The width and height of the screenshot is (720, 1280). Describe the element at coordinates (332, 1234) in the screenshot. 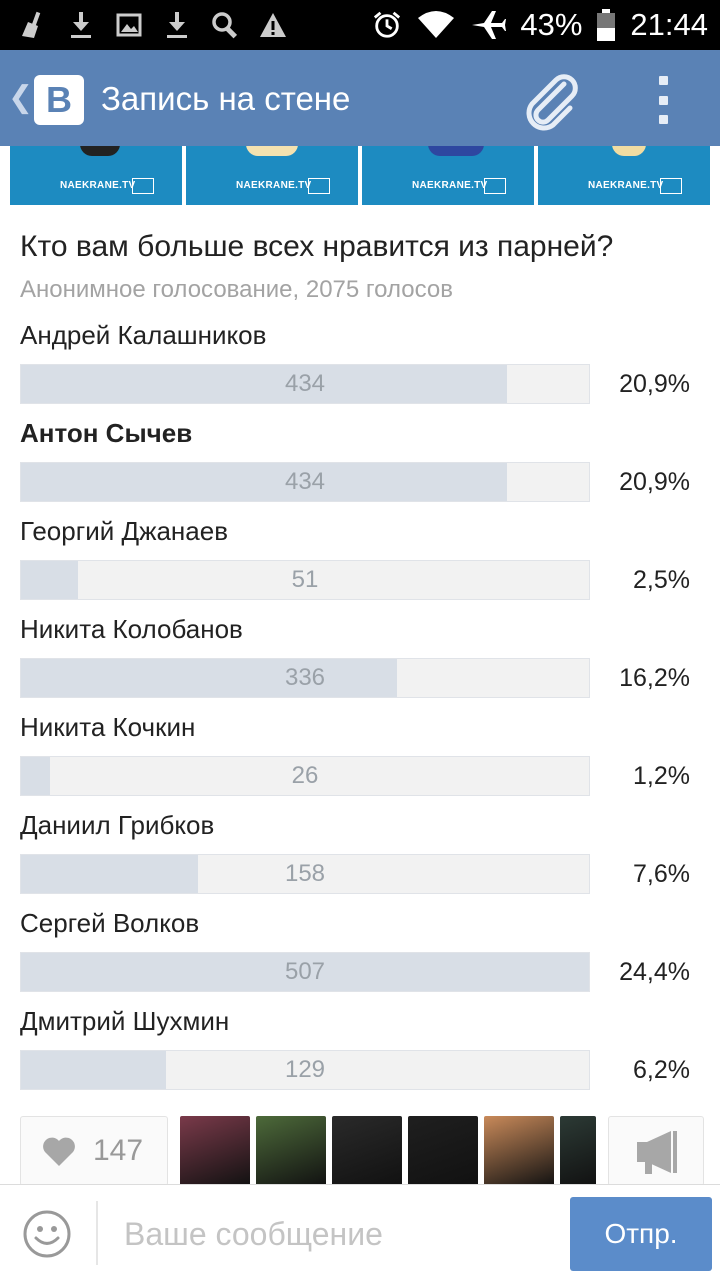

I see `message-input` at that location.